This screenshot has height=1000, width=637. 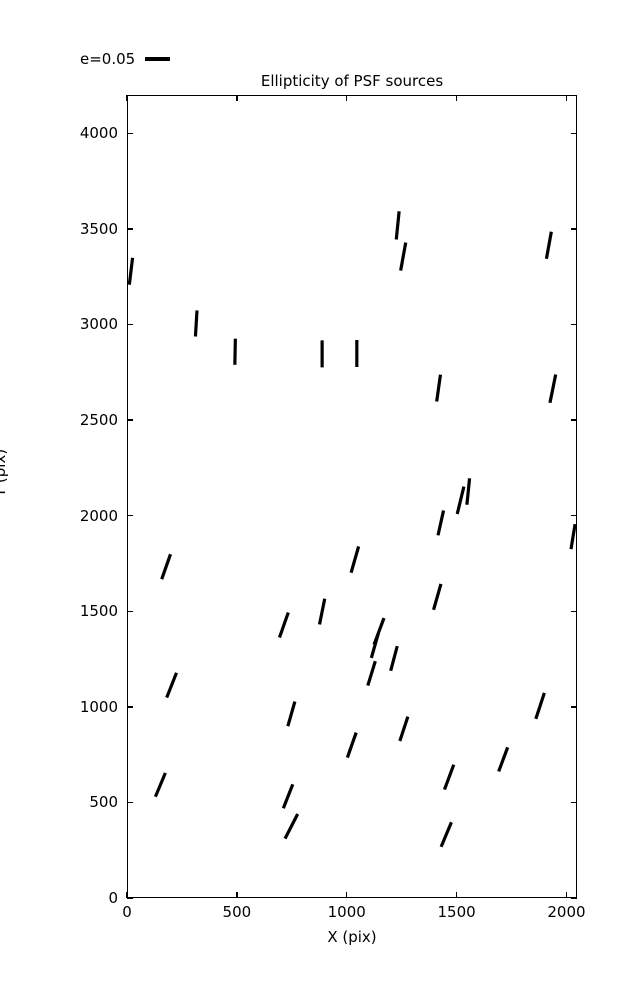 What do you see at coordinates (98, 228) in the screenshot?
I see `y-tick-label: 3500` at bounding box center [98, 228].